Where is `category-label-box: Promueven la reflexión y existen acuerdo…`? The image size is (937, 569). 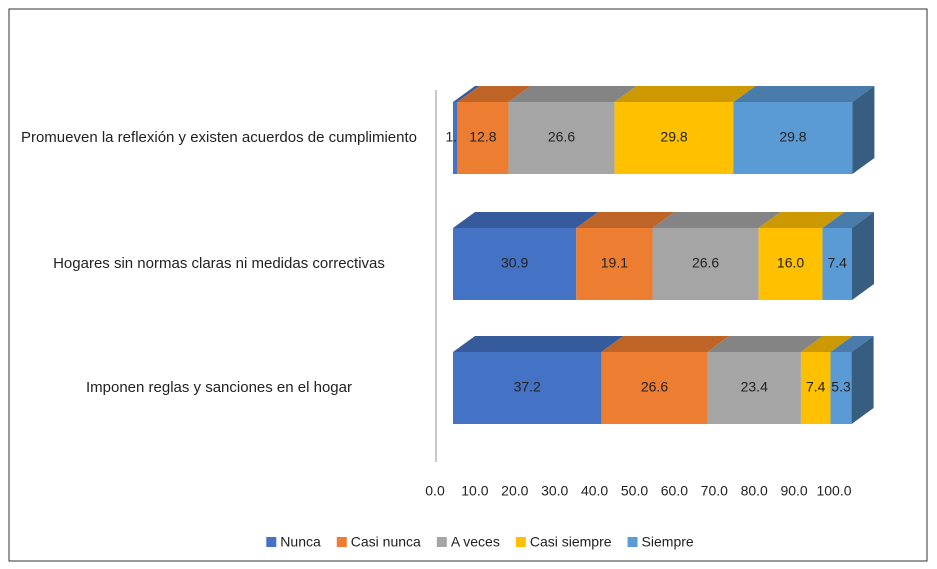 category-label-box: Promueven la reflexión y existen acuerdo… is located at coordinates (219, 137).